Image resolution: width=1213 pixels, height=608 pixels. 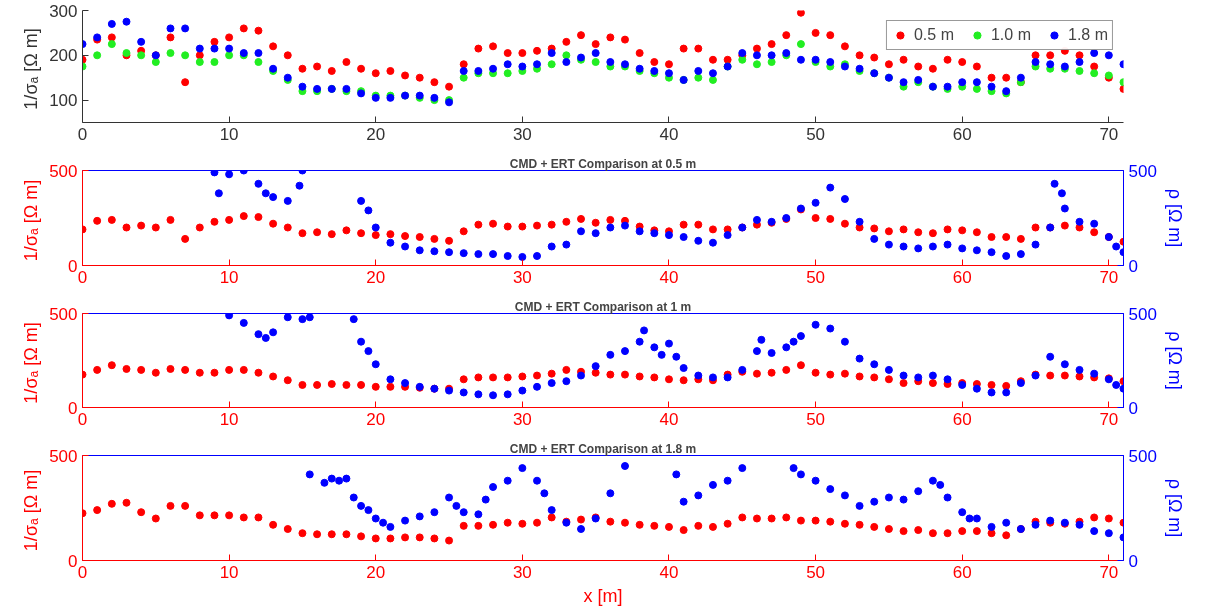 What do you see at coordinates (603, 306) in the screenshot?
I see `chart-title: CMD + ERT Comparison at 1 m` at bounding box center [603, 306].